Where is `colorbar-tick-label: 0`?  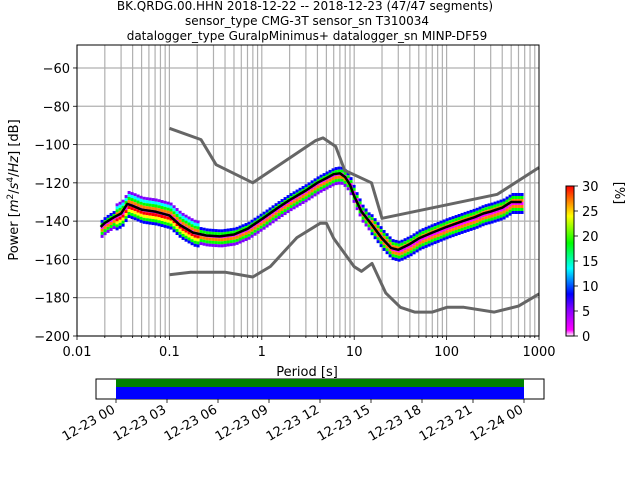 colorbar-tick-label: 0 is located at coordinates (586, 337).